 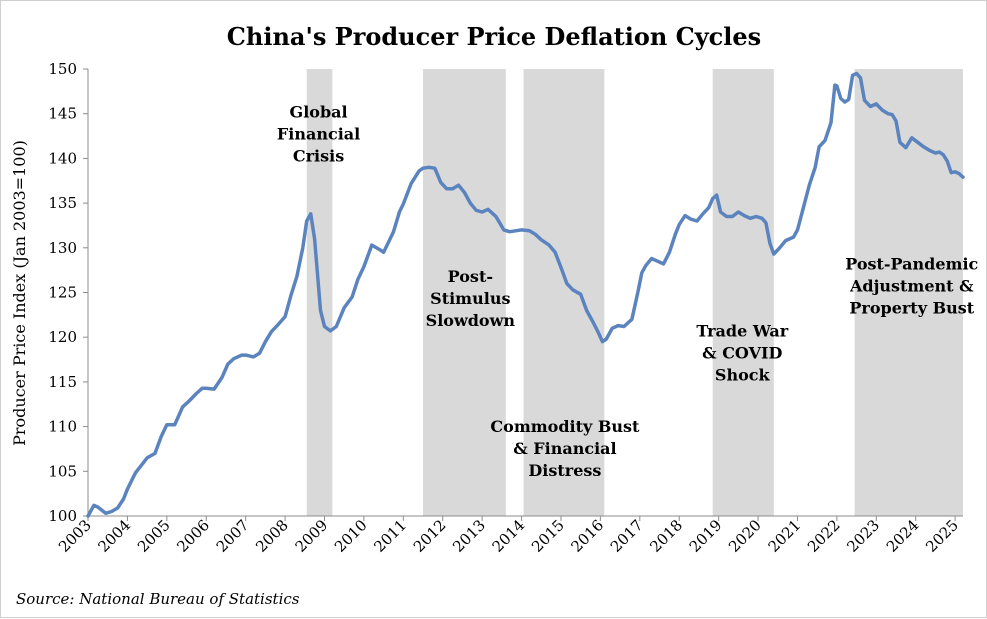 What do you see at coordinates (903, 536) in the screenshot?
I see `x-tick-label: 2024` at bounding box center [903, 536].